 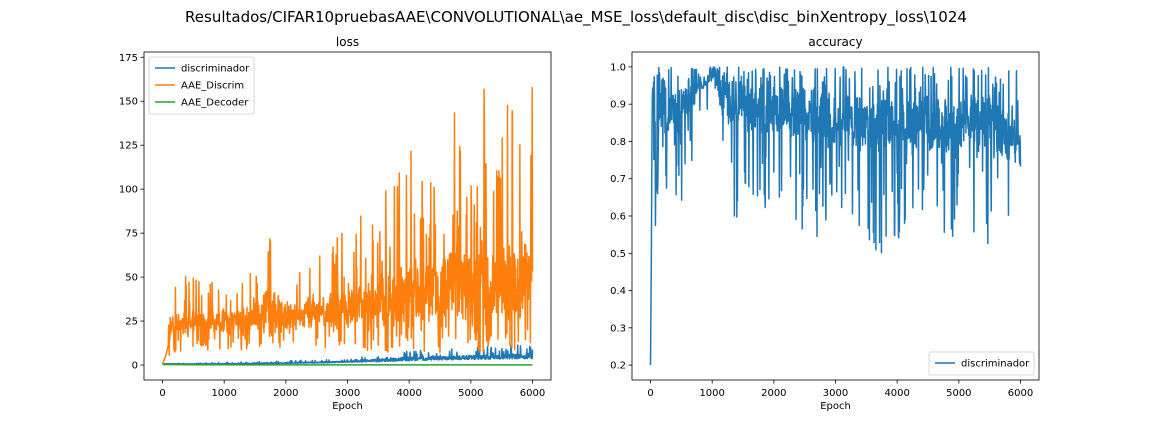 I want to click on y-tick-label: 1.0, so click(x=618, y=67).